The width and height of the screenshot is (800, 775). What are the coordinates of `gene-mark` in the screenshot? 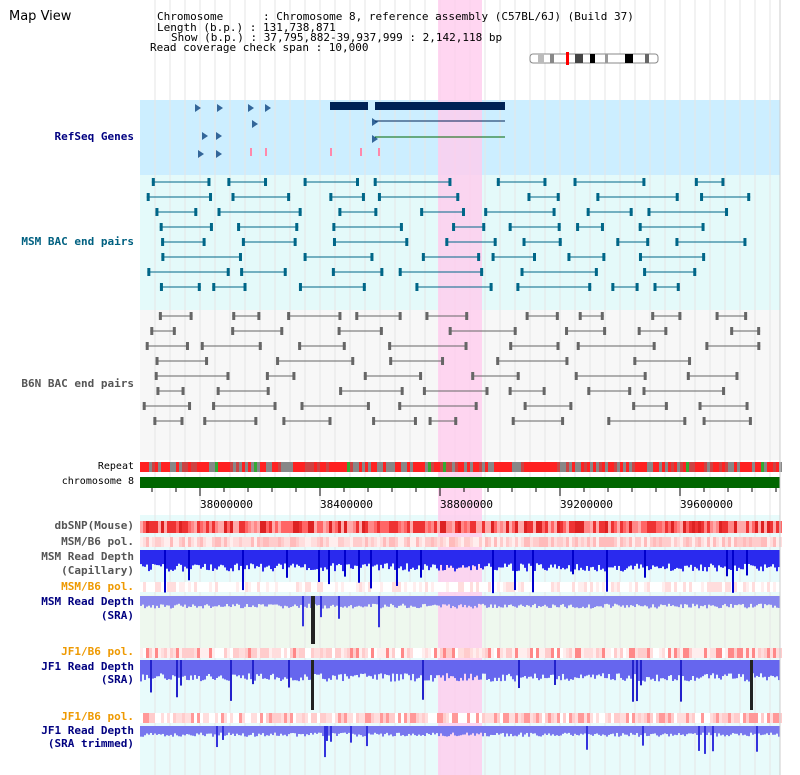 It's located at (361, 152).